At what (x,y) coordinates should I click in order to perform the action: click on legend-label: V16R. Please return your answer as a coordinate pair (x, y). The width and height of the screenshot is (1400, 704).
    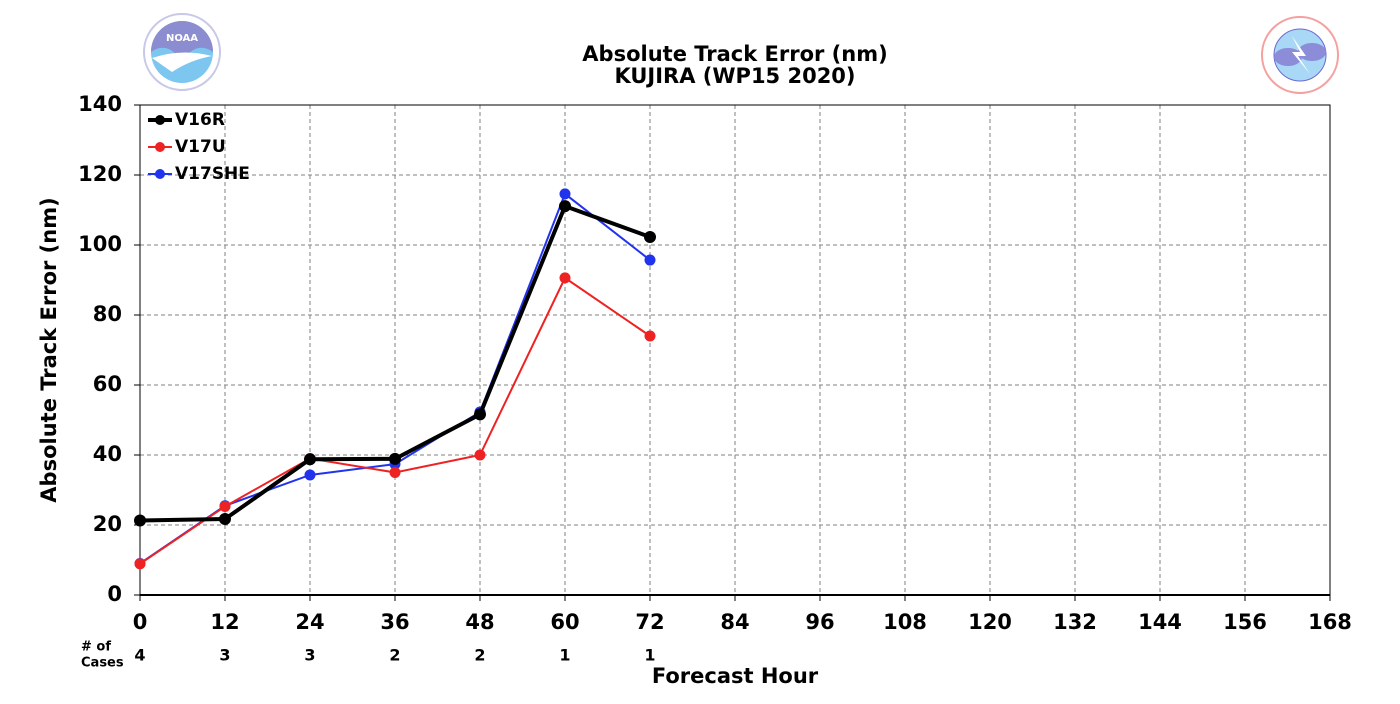
    Looking at the image, I should click on (200, 120).